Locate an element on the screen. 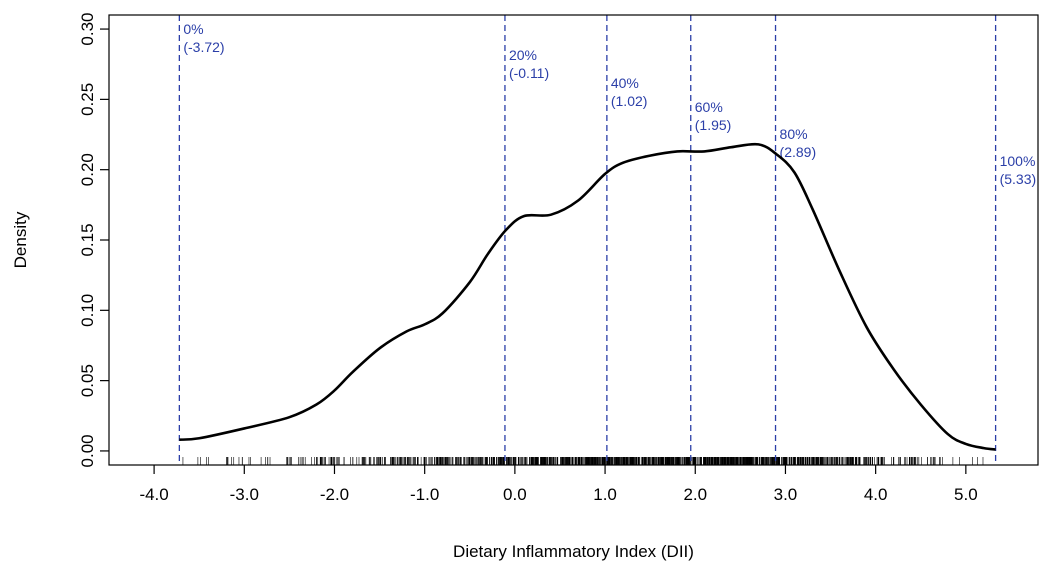 This screenshot has width=1049, height=571. quantile-percent-label: 40% is located at coordinates (625, 83).